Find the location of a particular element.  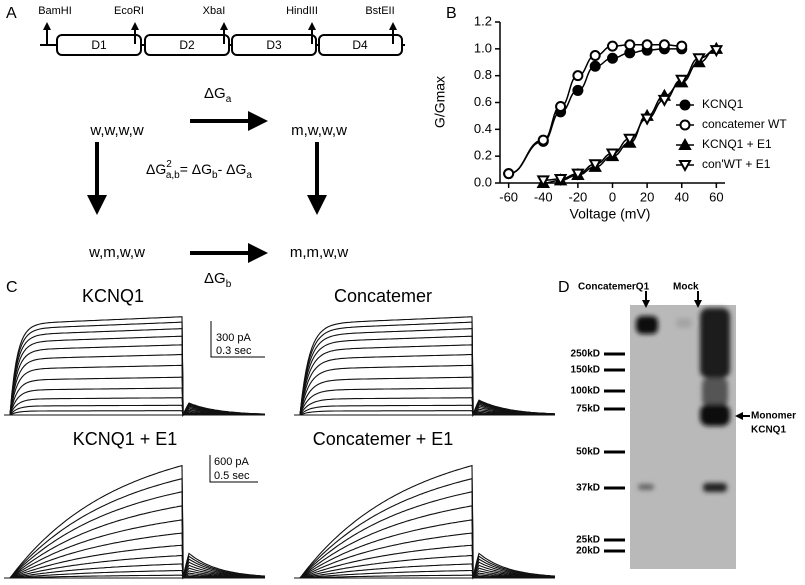

scheme-arrows is located at coordinates (207, 187).